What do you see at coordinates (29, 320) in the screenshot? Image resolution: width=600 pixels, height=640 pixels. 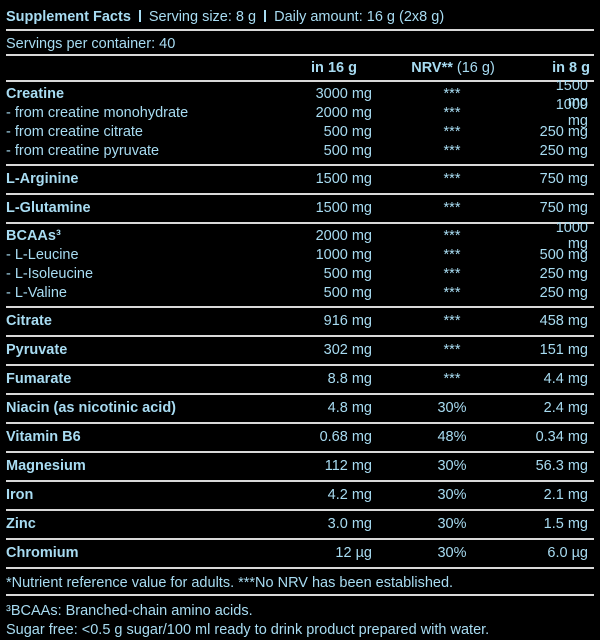 I see `nutrient: Citrate` at bounding box center [29, 320].